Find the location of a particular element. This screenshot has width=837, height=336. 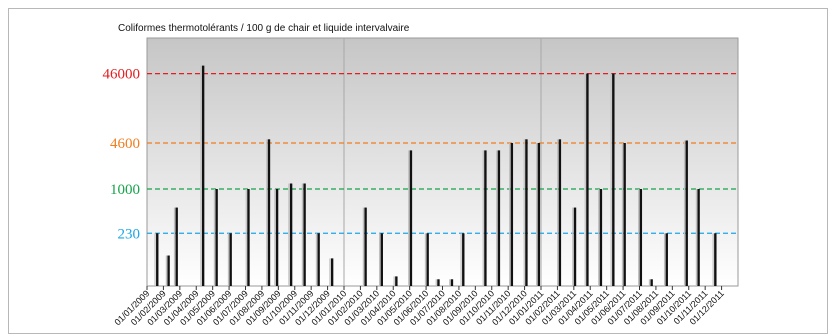

reference-label-1000: 1000 is located at coordinates (125, 190).